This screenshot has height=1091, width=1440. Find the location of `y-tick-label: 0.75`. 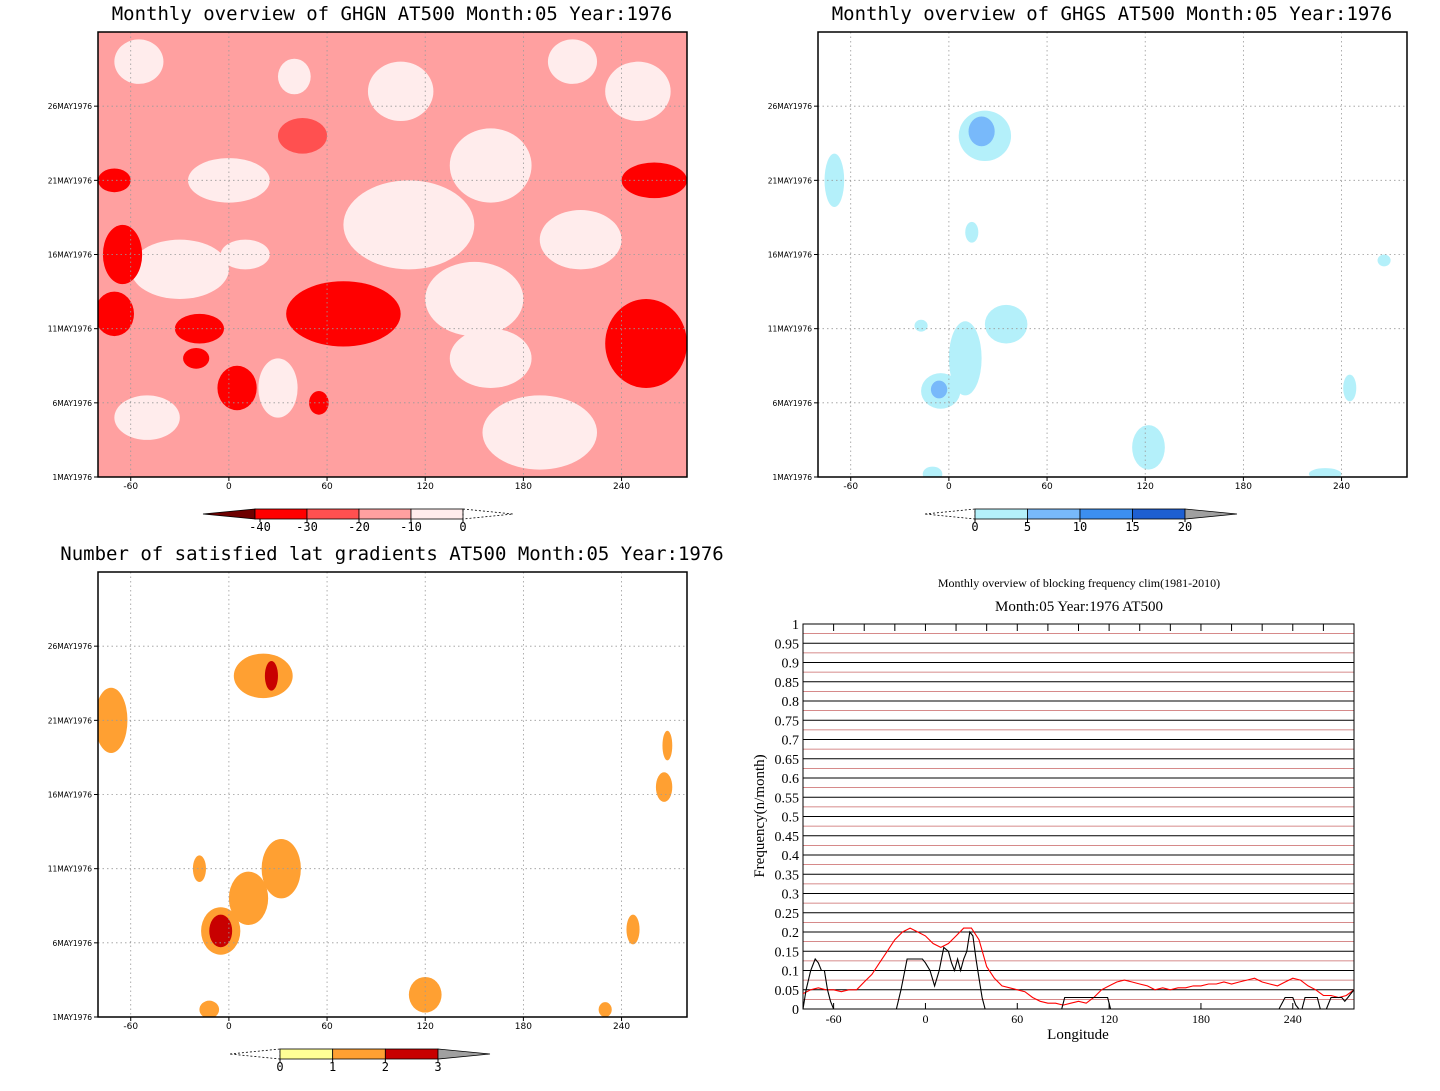

y-tick-label: 0.75 is located at coordinates (787, 721).